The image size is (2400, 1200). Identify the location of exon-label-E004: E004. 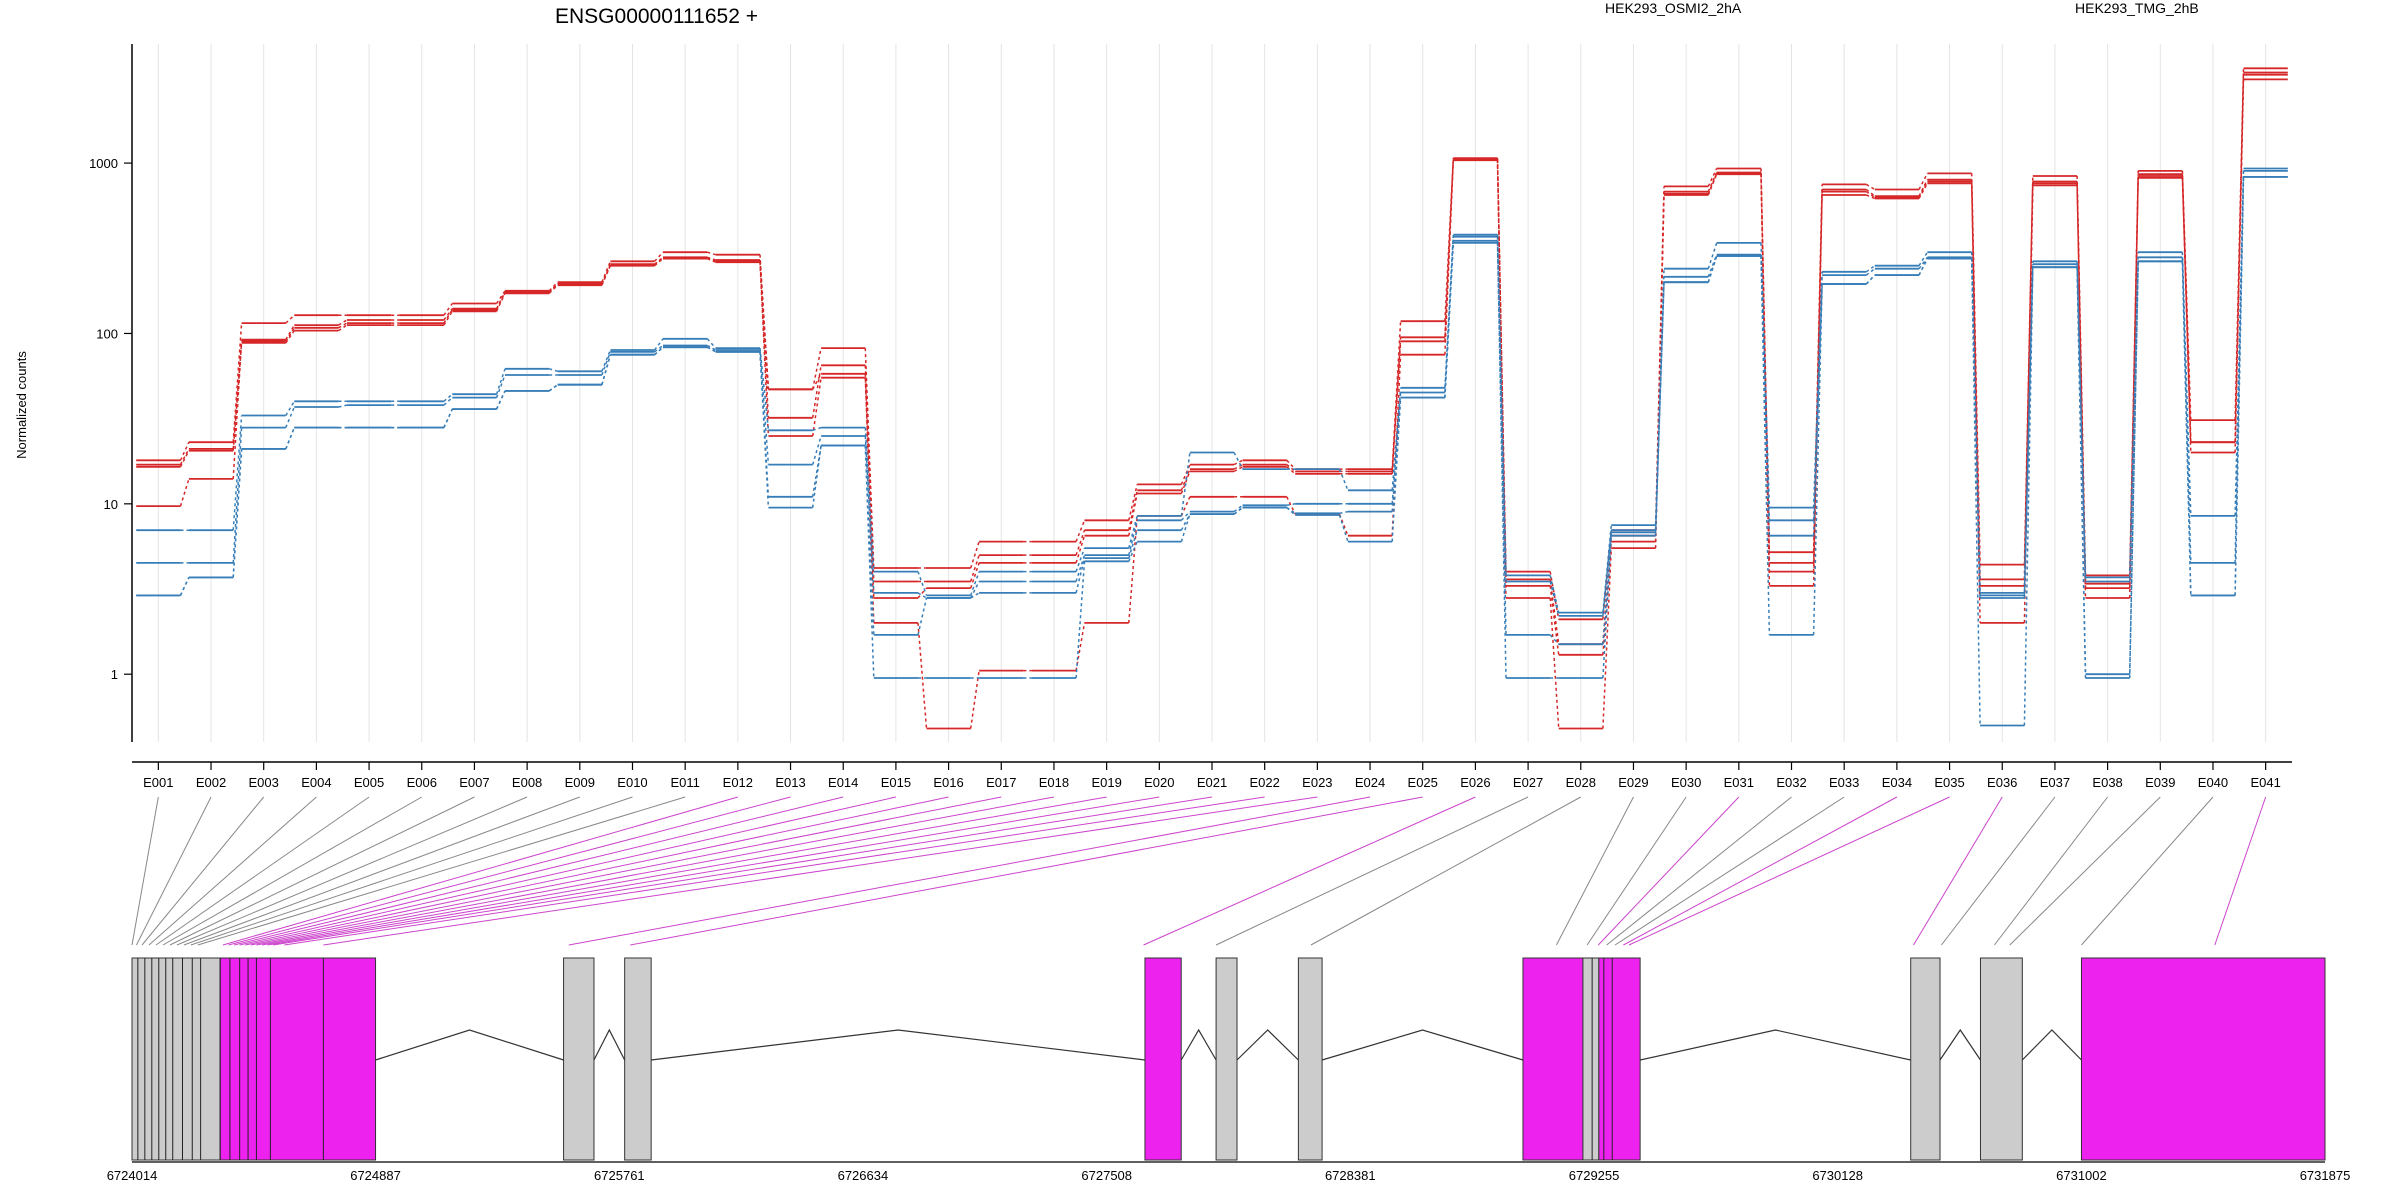
(316, 782).